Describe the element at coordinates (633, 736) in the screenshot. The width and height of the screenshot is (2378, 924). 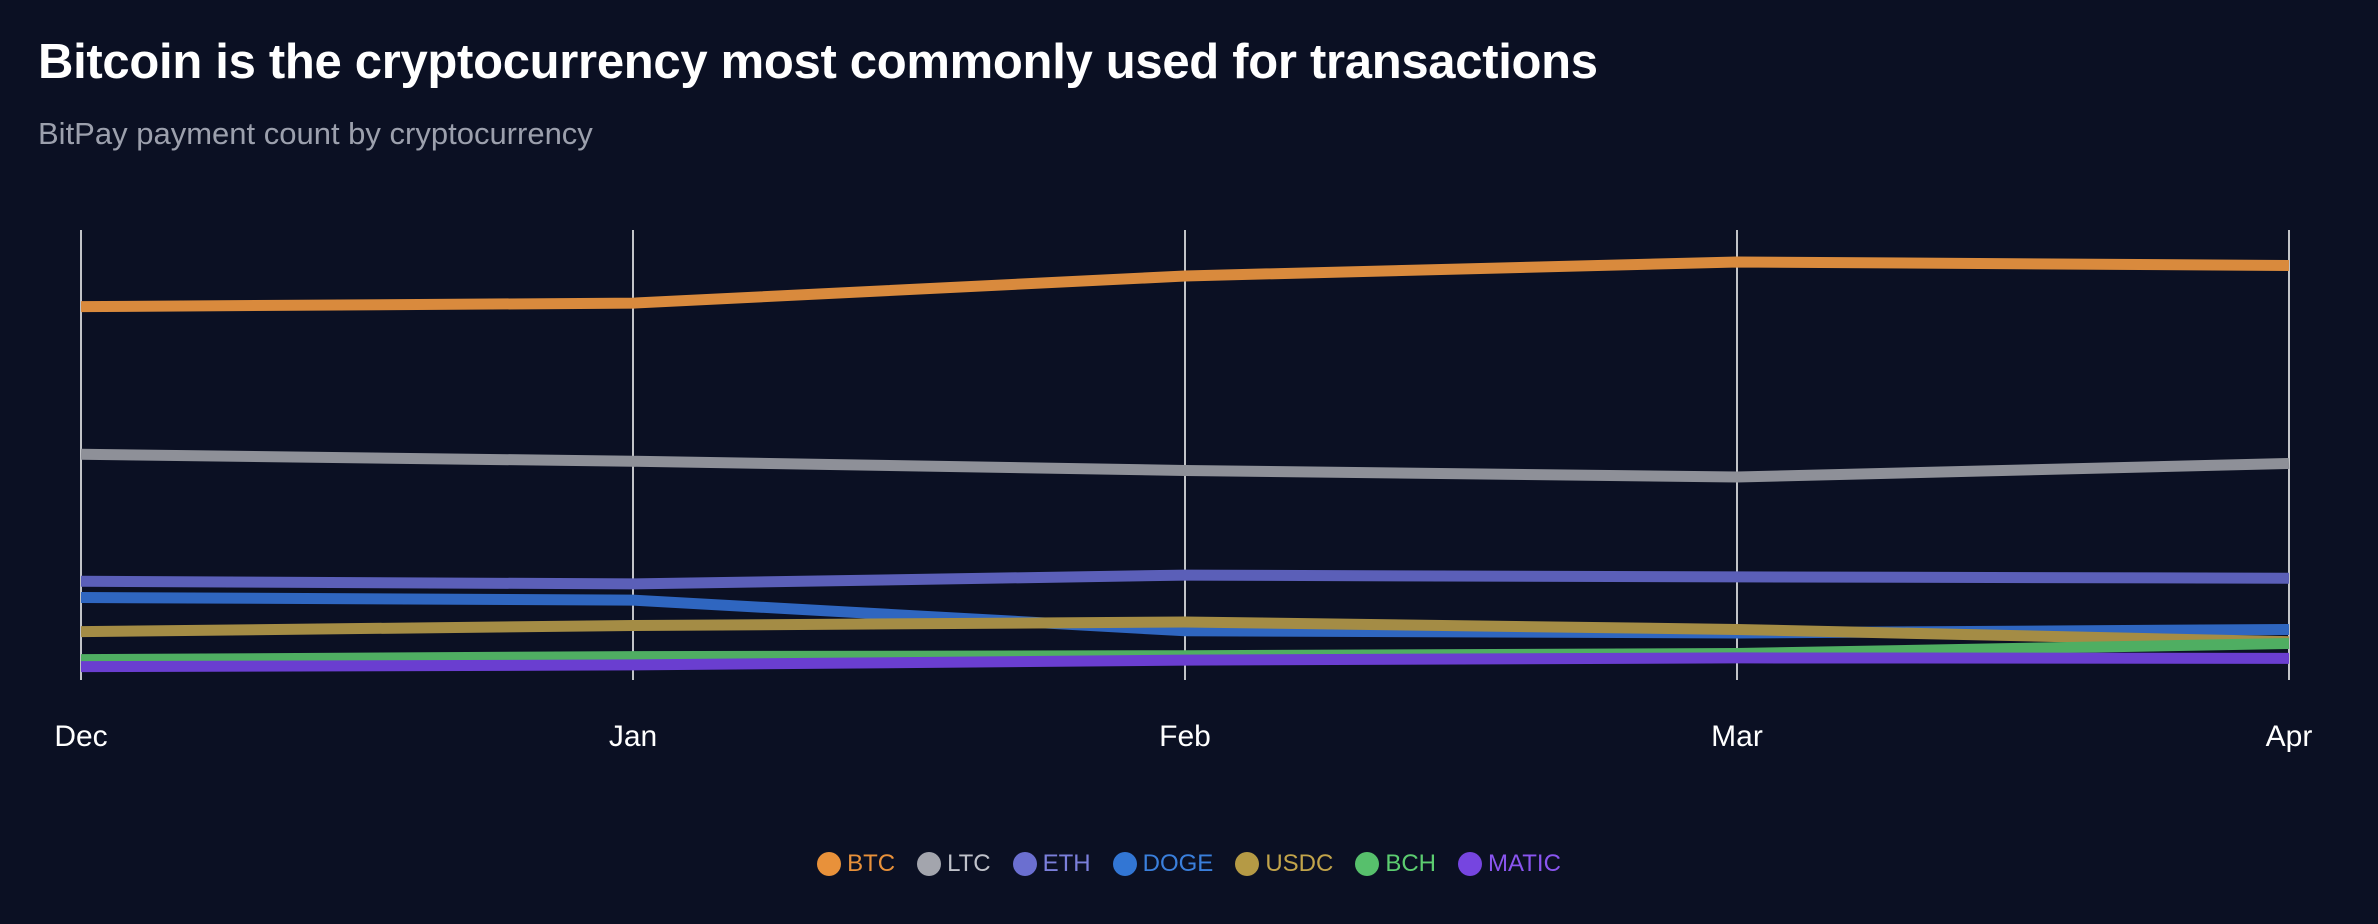
I see `x-tick-label: Jan` at that location.